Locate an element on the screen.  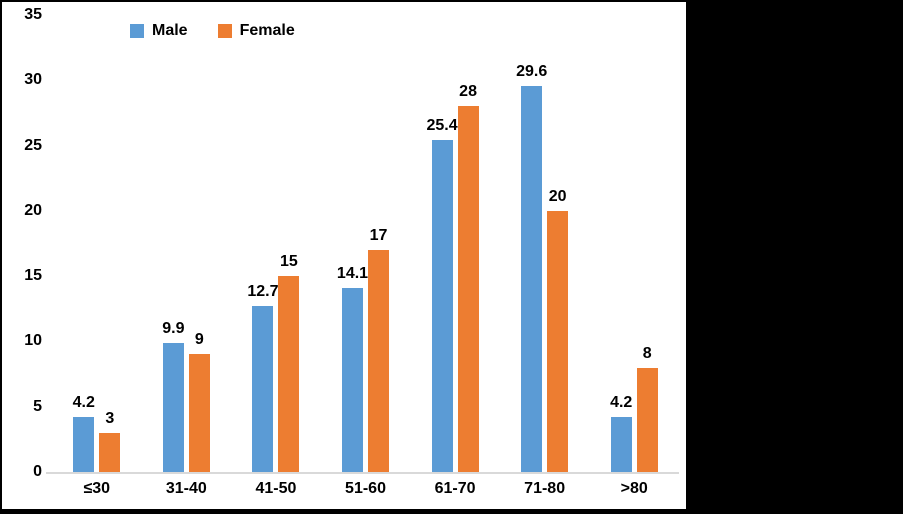
bar-value-label-female-41-50: 15 is located at coordinates (289, 262).